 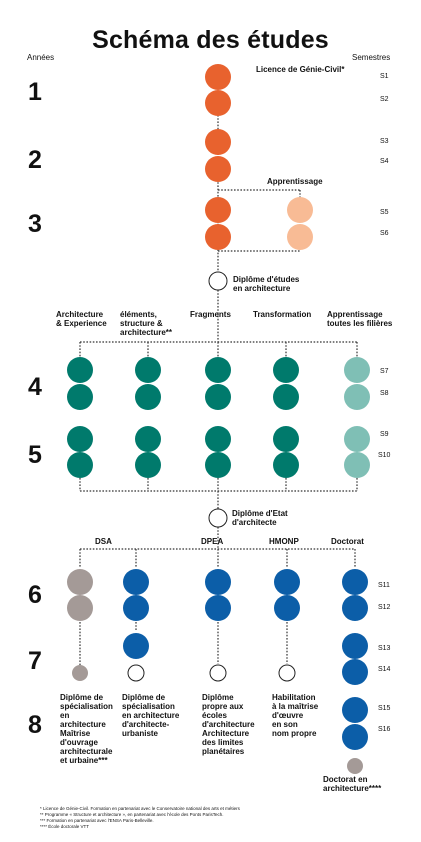 What do you see at coordinates (384, 141) in the screenshot?
I see `semester-s3: S3` at bounding box center [384, 141].